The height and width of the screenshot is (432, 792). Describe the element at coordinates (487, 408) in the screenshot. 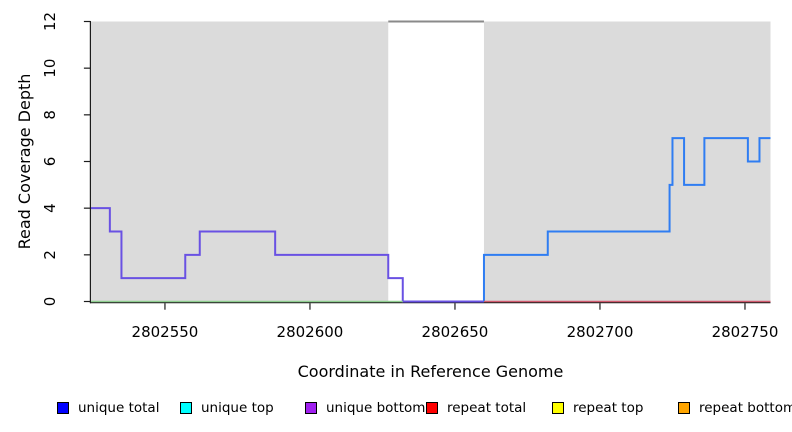

I see `legend-label: repeat total` at that location.